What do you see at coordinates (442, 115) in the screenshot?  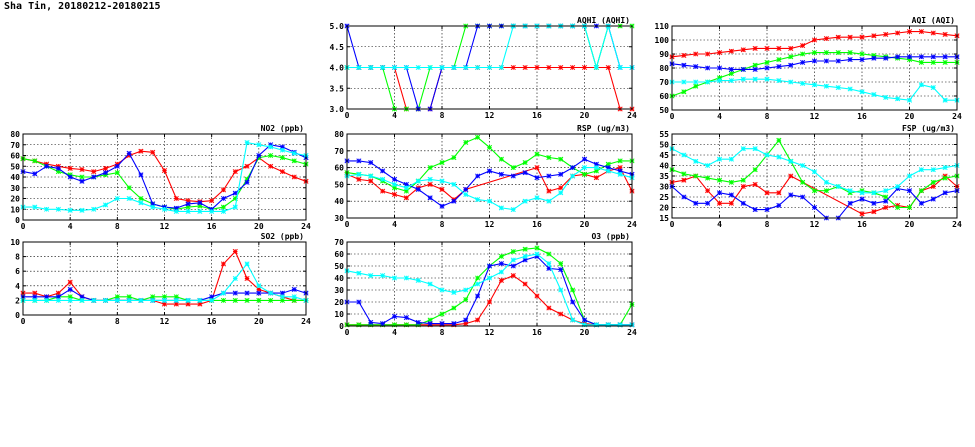 I see `aqhi-xtick-label: 8` at bounding box center [442, 115].